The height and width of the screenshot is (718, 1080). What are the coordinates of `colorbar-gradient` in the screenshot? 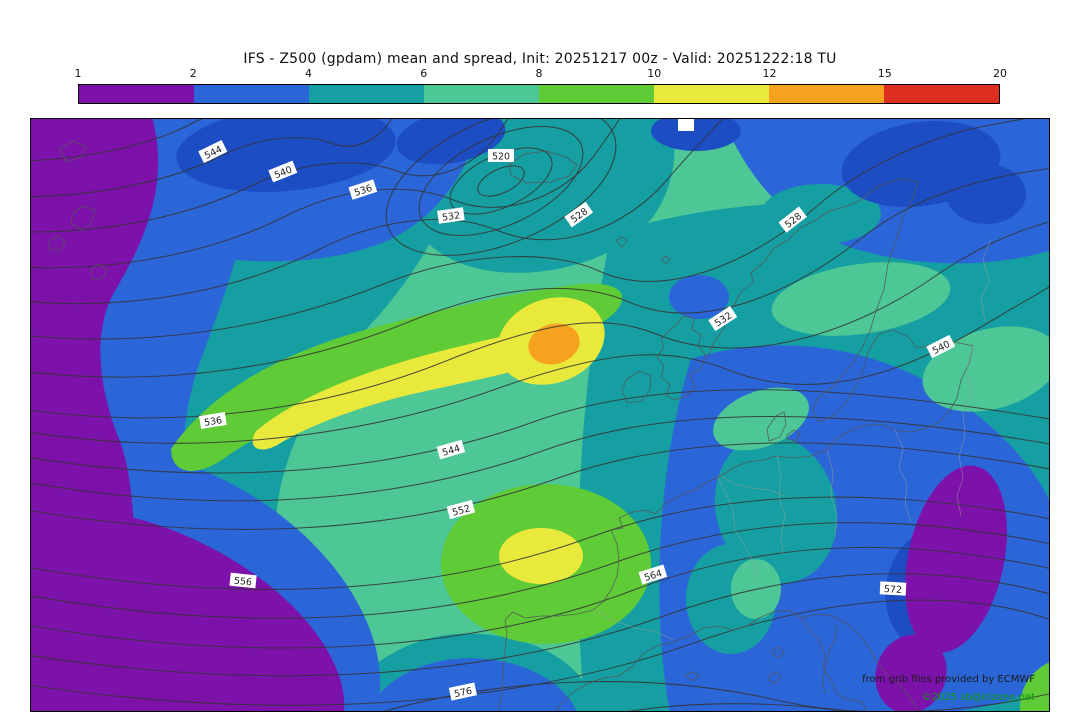 It's located at (539, 94).